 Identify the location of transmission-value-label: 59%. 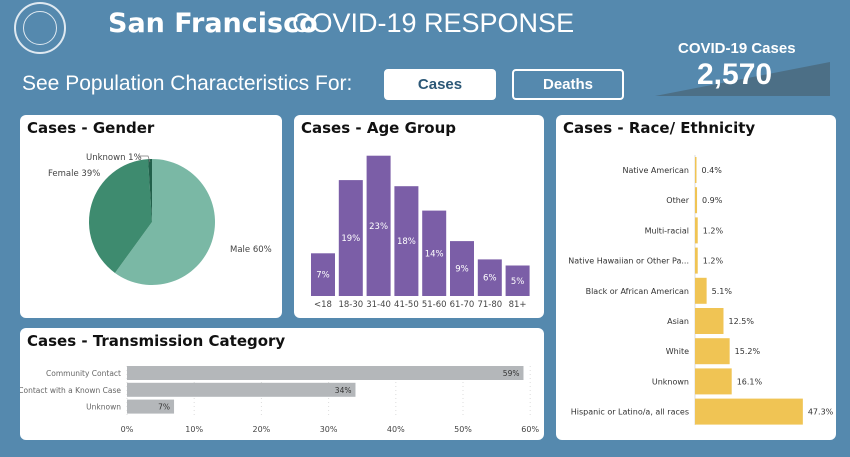
(511, 373).